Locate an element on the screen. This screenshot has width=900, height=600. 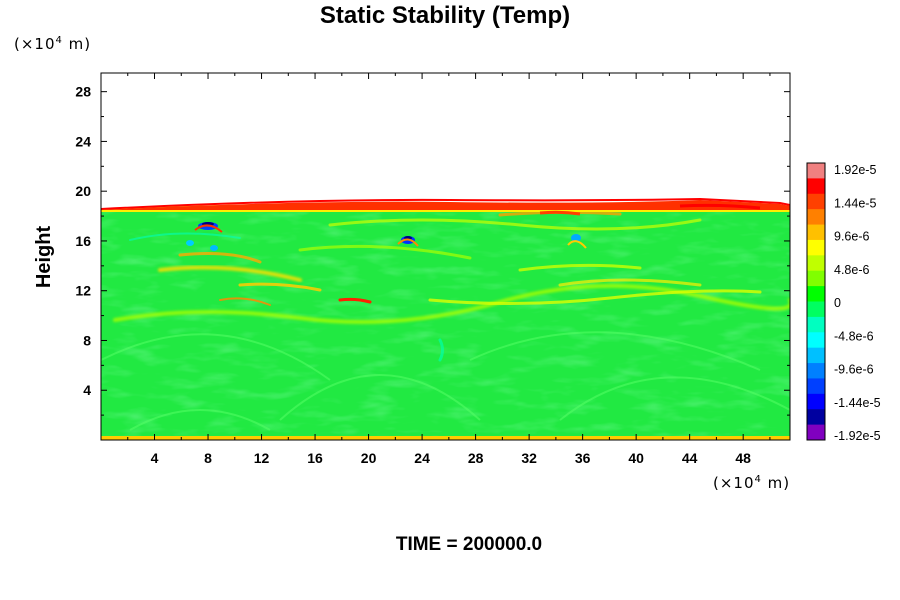
colorbar-frame is located at coordinates (816, 301).